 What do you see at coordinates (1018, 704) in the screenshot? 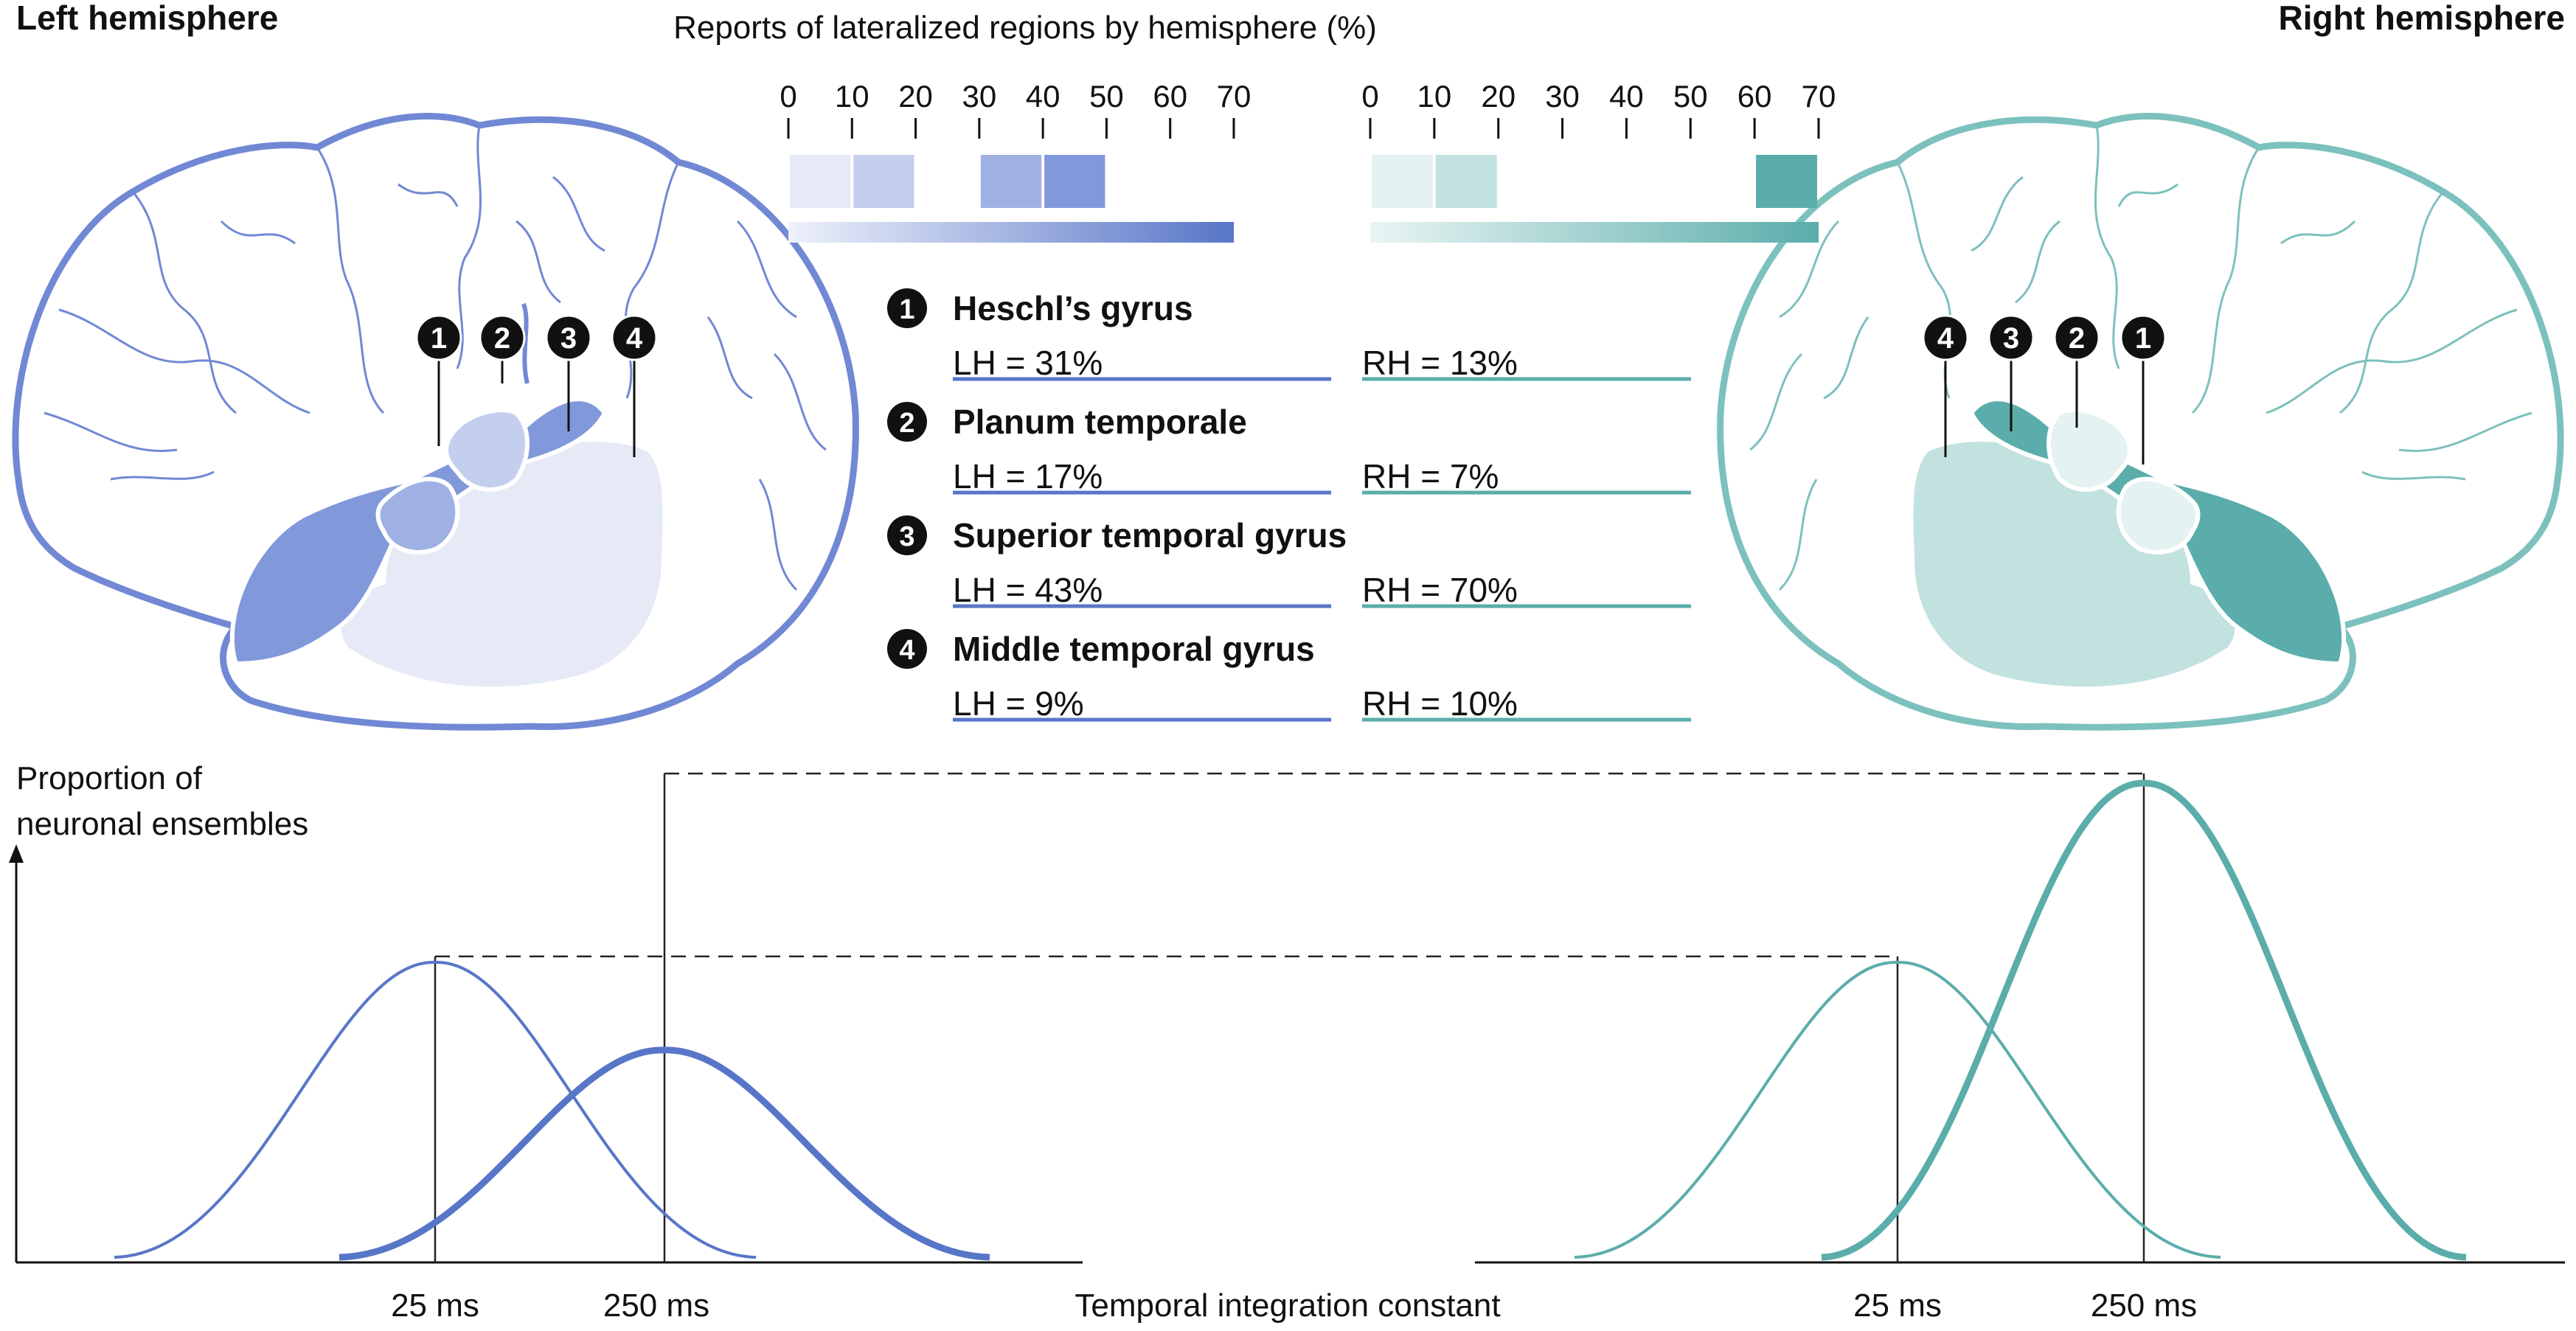
I see `legend-lh-value: LH = 9%` at bounding box center [1018, 704].